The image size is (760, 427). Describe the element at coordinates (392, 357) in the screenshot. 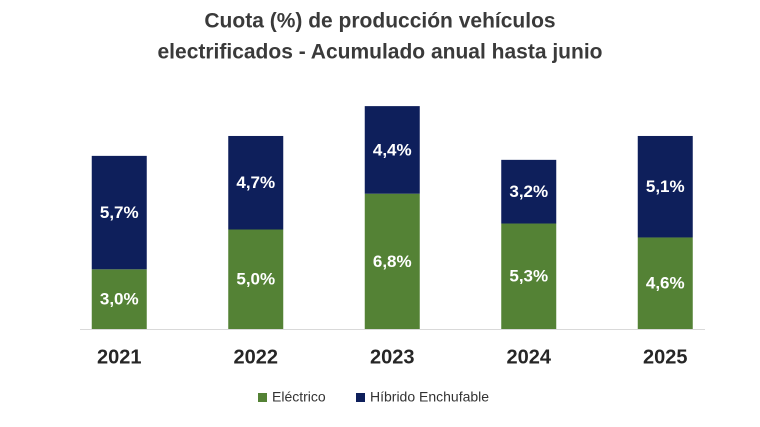

I see `x-tick-label: 2023` at that location.